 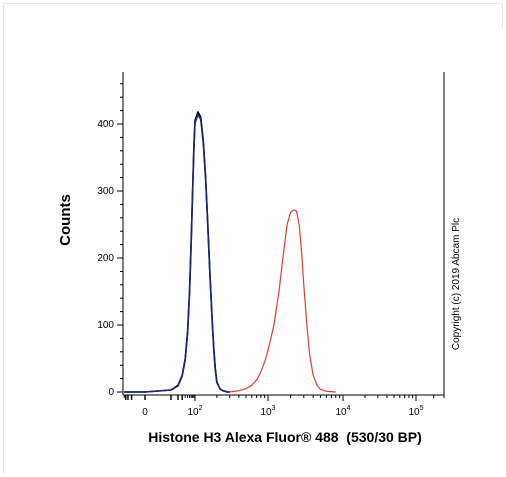 What do you see at coordinates (267, 411) in the screenshot?
I see `x-tick-label: 10³` at bounding box center [267, 411].